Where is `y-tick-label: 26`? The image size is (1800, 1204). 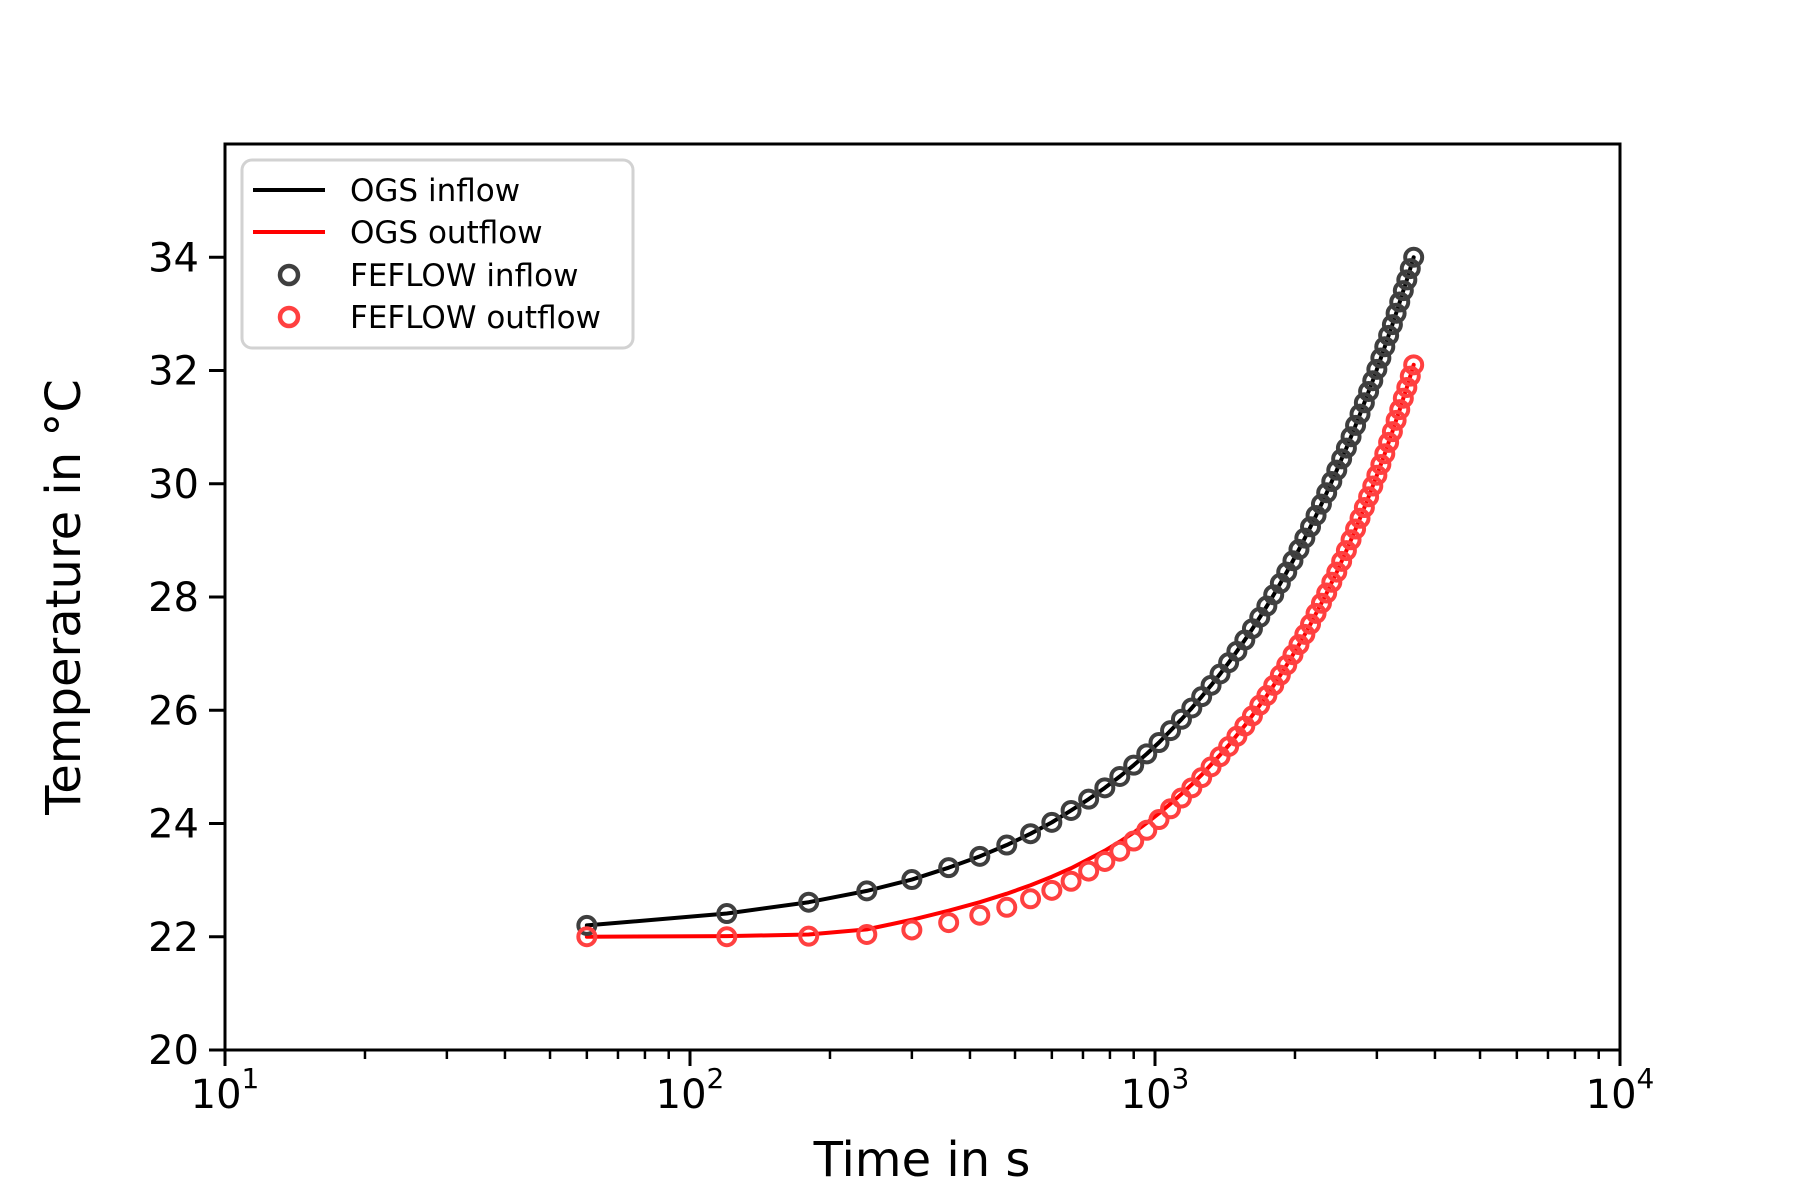 y-tick-label: 26 is located at coordinates (173, 711).